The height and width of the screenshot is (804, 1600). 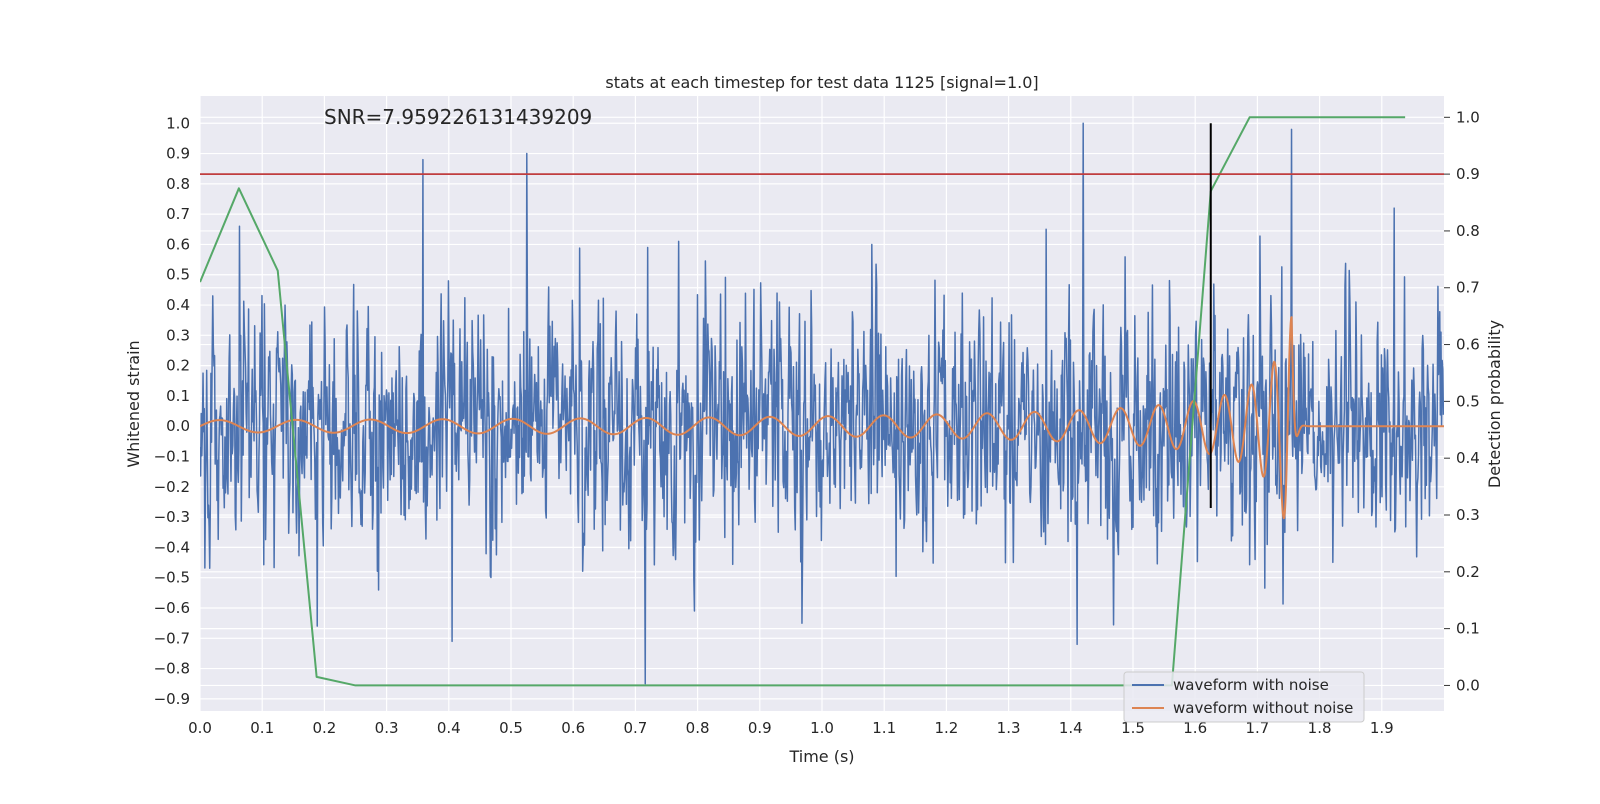 What do you see at coordinates (1468, 629) in the screenshot?
I see `y-tick-label-right: 0.1` at bounding box center [1468, 629].